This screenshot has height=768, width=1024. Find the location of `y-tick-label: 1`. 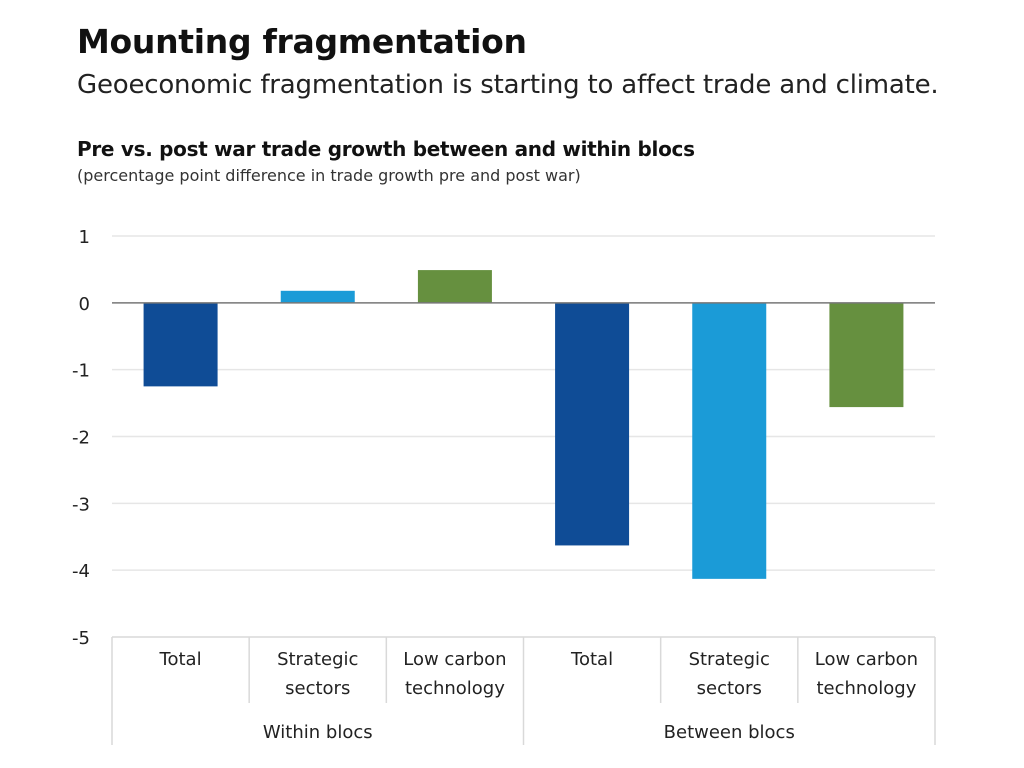

y-tick-label: 1 is located at coordinates (84, 237).